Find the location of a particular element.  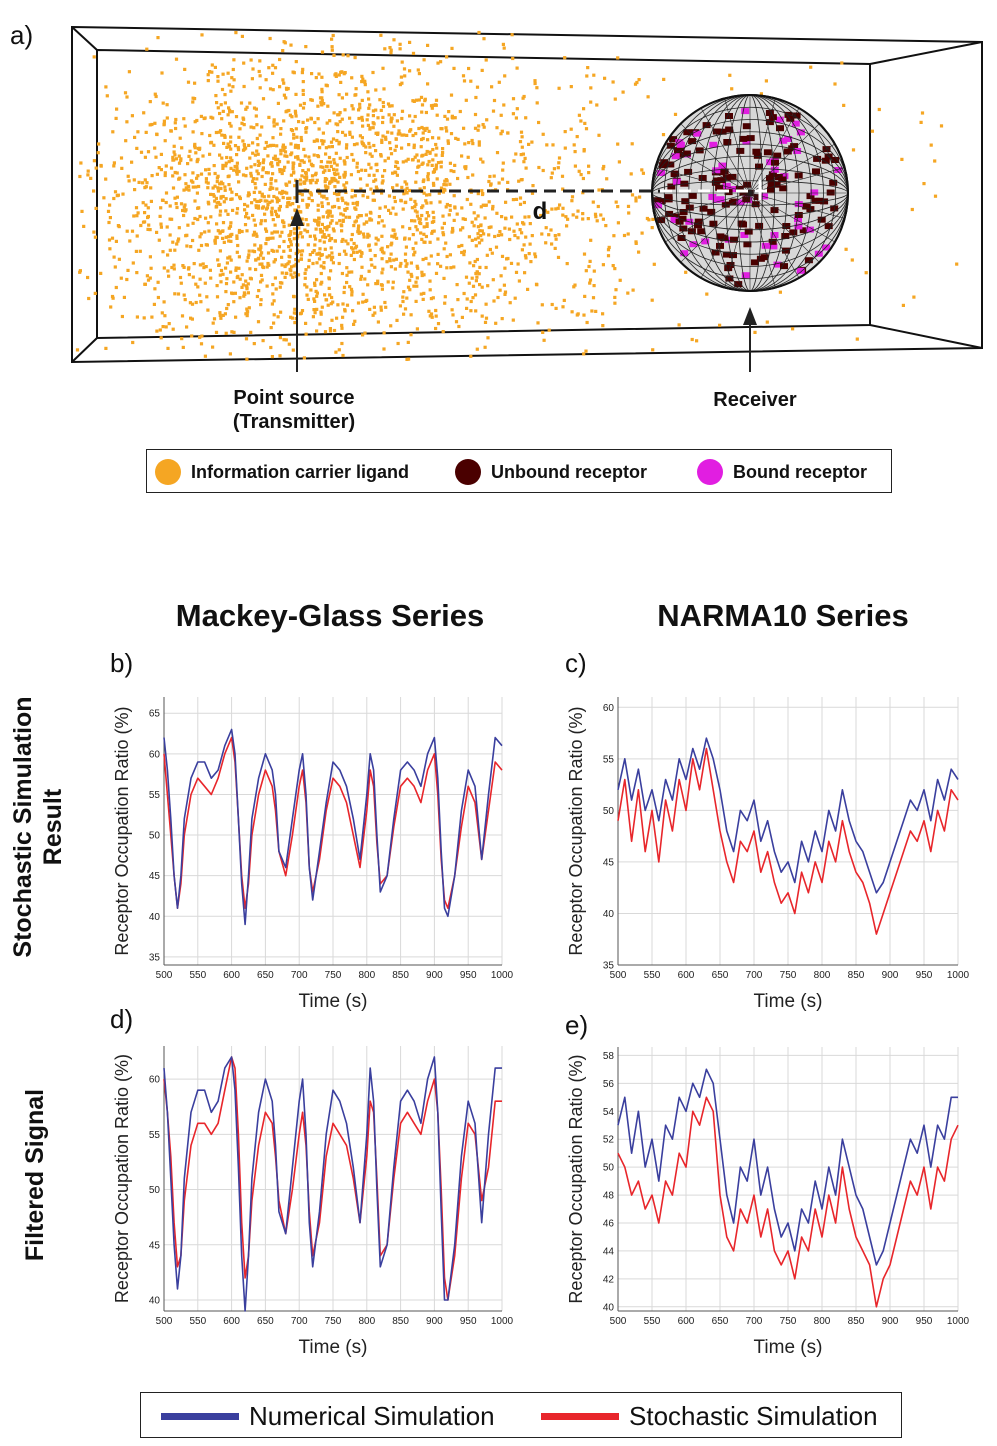

bound-receptor is located at coordinates (773, 246).